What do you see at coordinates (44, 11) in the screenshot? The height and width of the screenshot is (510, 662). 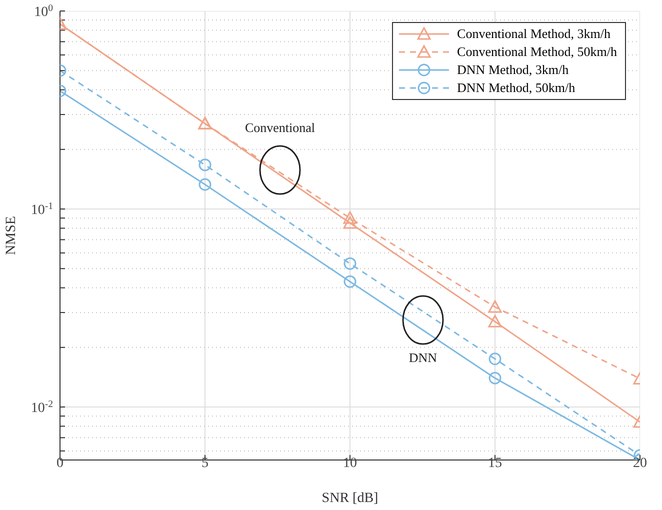 I see `y-tick-label: 10$^{0}$` at bounding box center [44, 11].